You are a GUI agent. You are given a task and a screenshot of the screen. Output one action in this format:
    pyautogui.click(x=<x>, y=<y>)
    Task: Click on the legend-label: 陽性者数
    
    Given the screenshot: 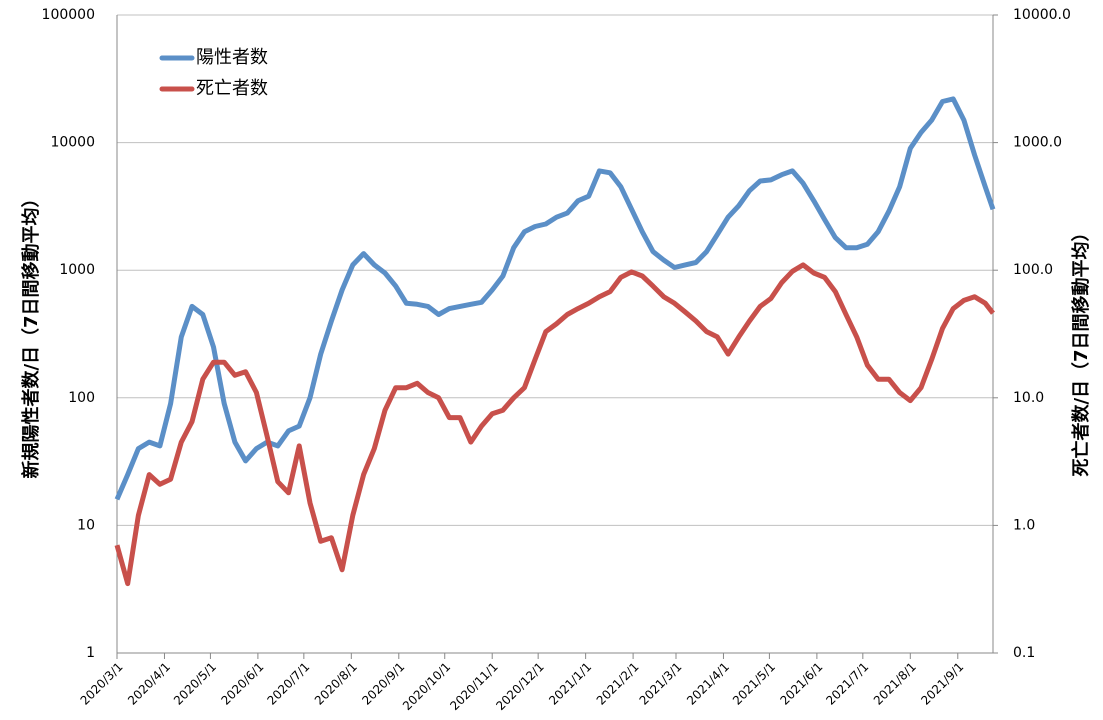 What is the action you would take?
    pyautogui.click(x=232, y=57)
    